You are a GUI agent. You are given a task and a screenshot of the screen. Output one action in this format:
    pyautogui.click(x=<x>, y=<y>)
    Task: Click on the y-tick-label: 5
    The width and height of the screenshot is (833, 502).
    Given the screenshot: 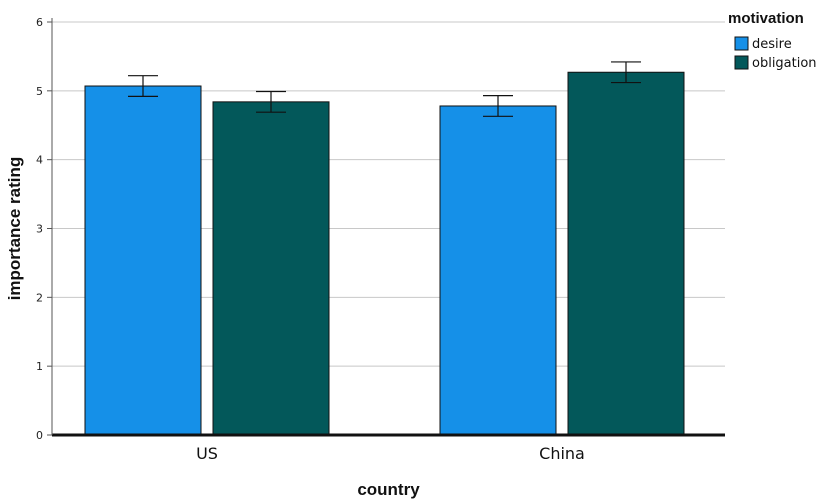 What is the action you would take?
    pyautogui.click(x=39, y=91)
    